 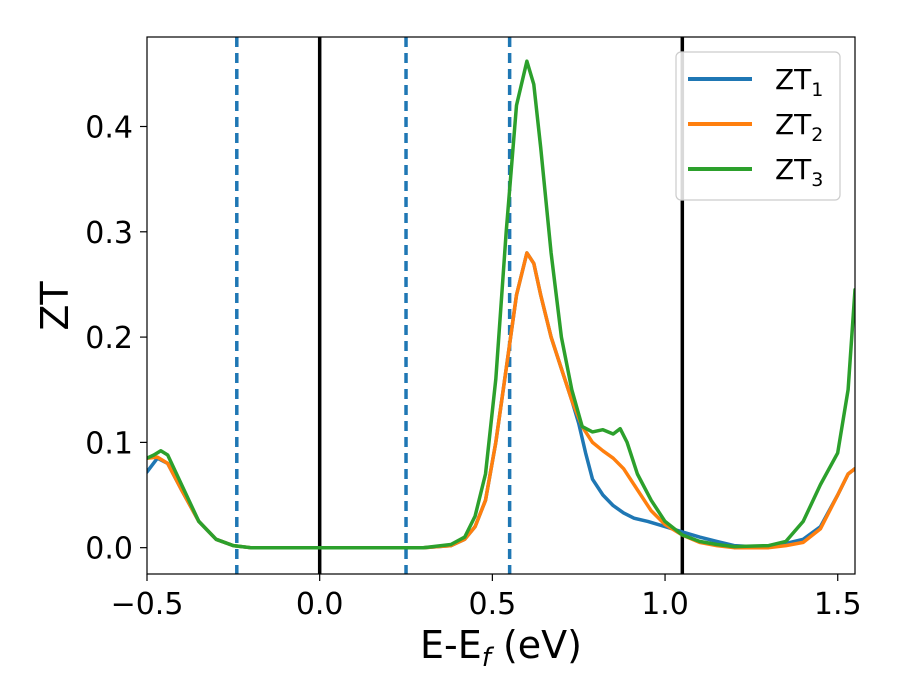 What do you see at coordinates (109, 233) in the screenshot?
I see `y-tick-label: 0.3` at bounding box center [109, 233].